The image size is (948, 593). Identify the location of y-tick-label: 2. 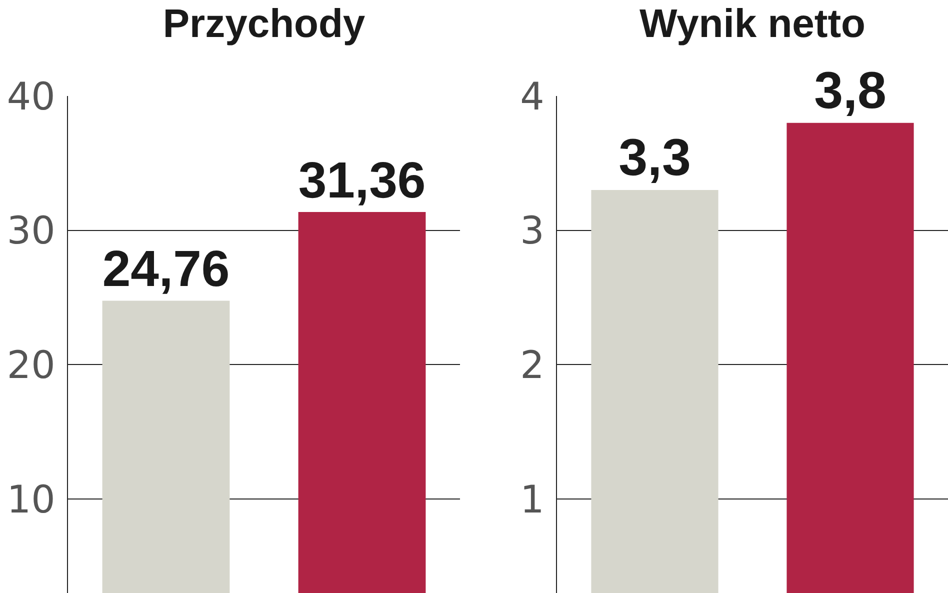
(532, 364).